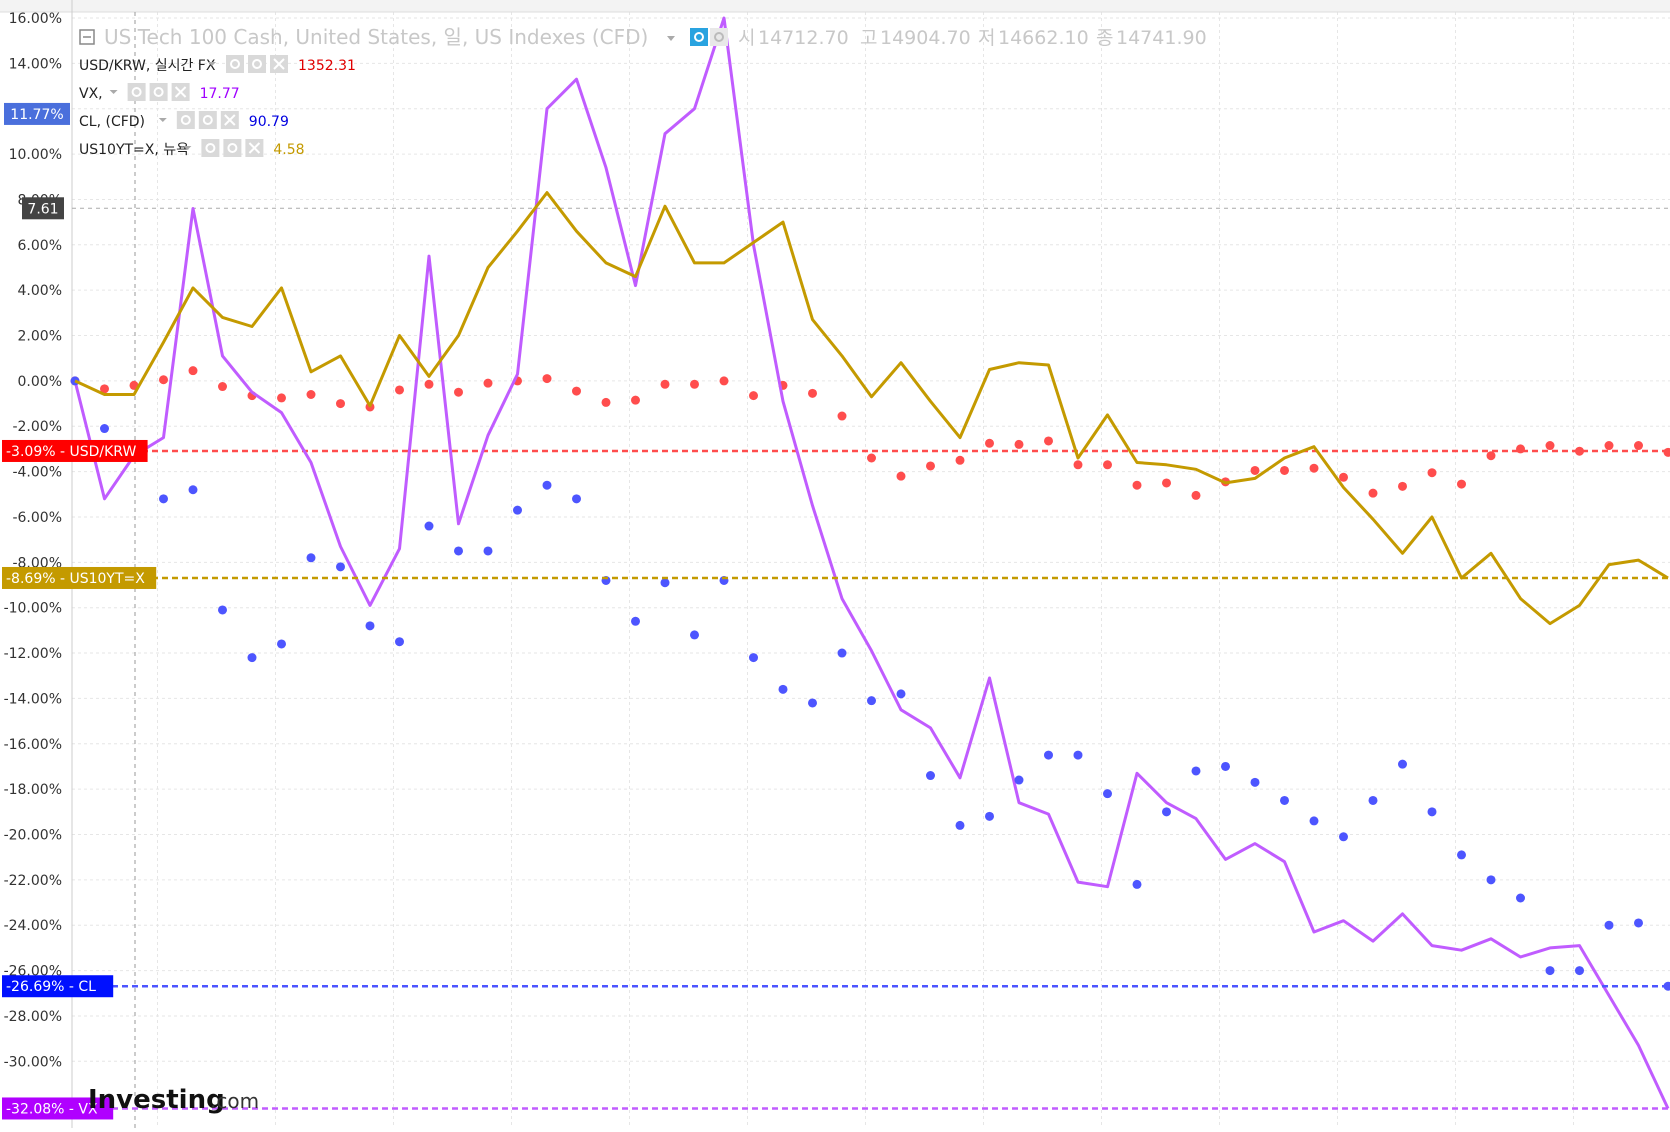 The height and width of the screenshot is (1132, 1670). I want to click on legend-item: CL, (CFD)90.79, so click(184, 120).